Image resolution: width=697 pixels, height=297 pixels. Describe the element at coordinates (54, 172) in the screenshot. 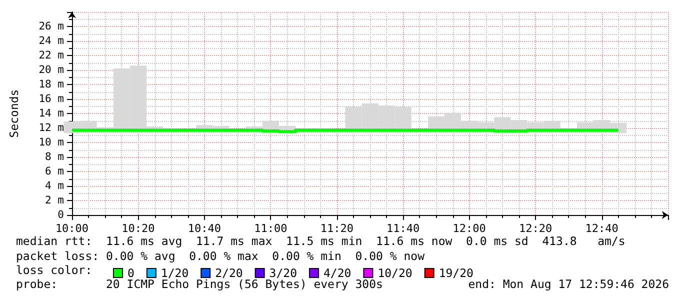

I see `y-tick-label: 6 m` at that location.